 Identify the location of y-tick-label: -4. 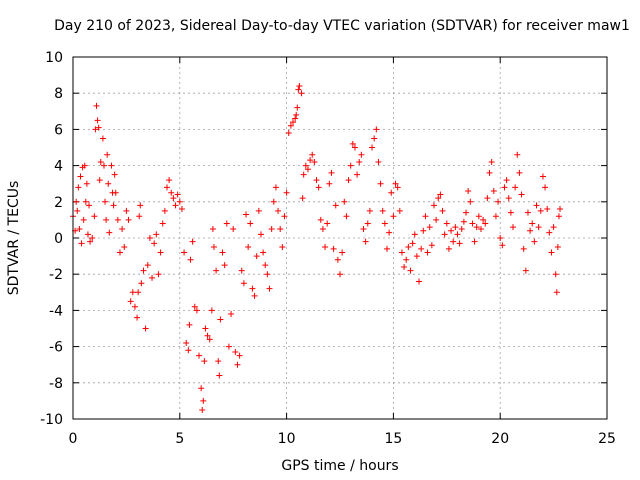
(56, 311).